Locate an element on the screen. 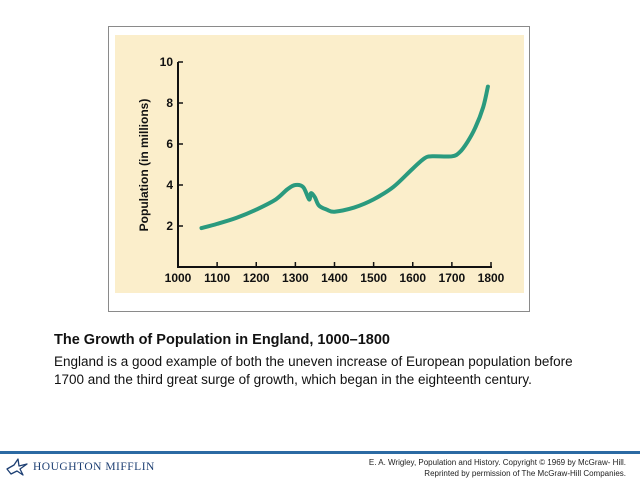 The width and height of the screenshot is (640, 480). series is located at coordinates (344, 157).